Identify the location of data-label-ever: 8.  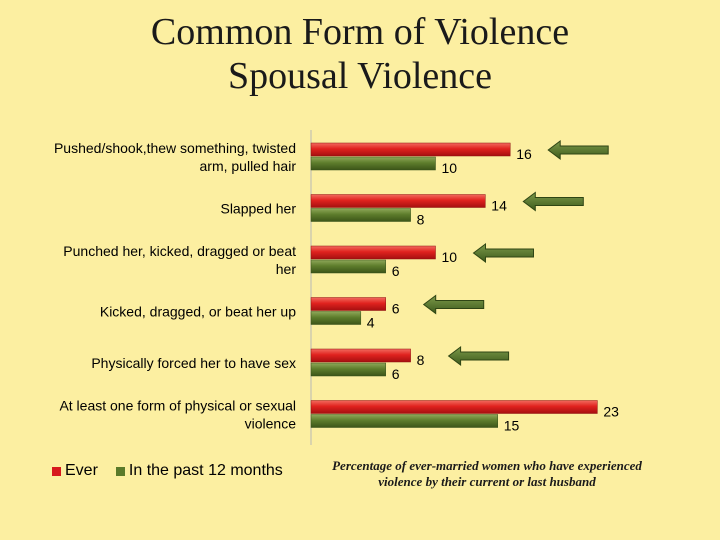
(421, 360).